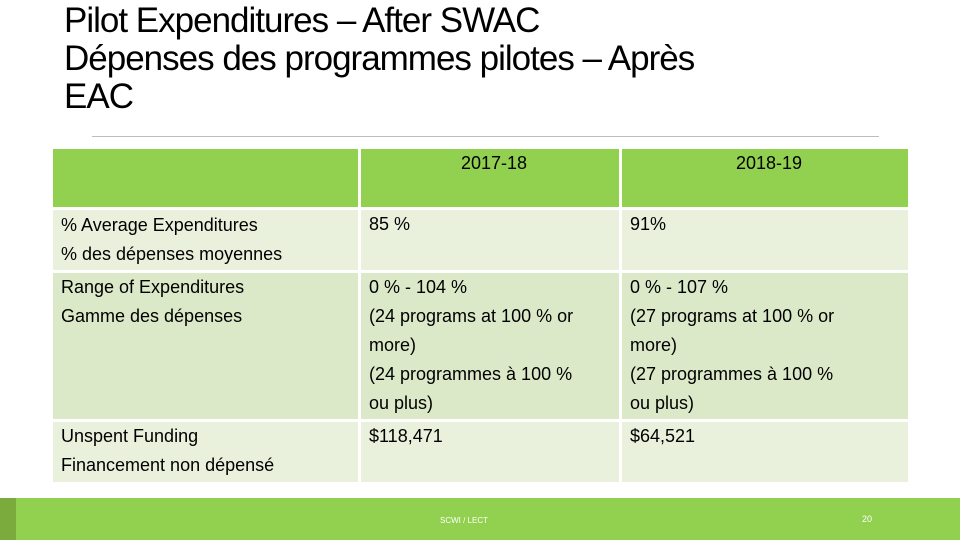  I want to click on table-header-2018-19: 2018-19, so click(765, 178).